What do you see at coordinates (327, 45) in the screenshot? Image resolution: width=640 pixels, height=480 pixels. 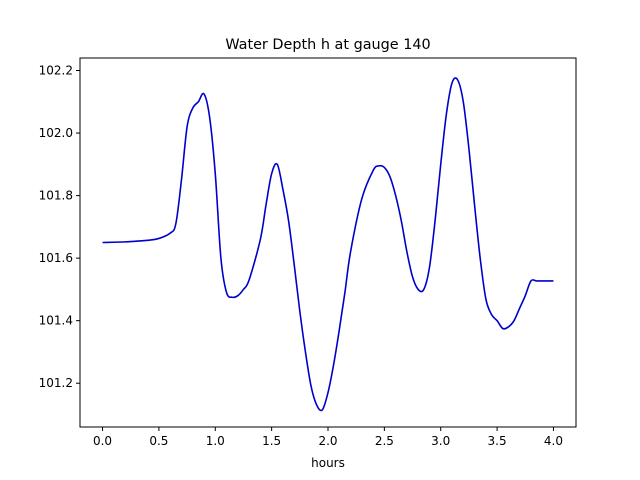 I see `chart-title: Water Depth h at gauge 140` at bounding box center [327, 45].